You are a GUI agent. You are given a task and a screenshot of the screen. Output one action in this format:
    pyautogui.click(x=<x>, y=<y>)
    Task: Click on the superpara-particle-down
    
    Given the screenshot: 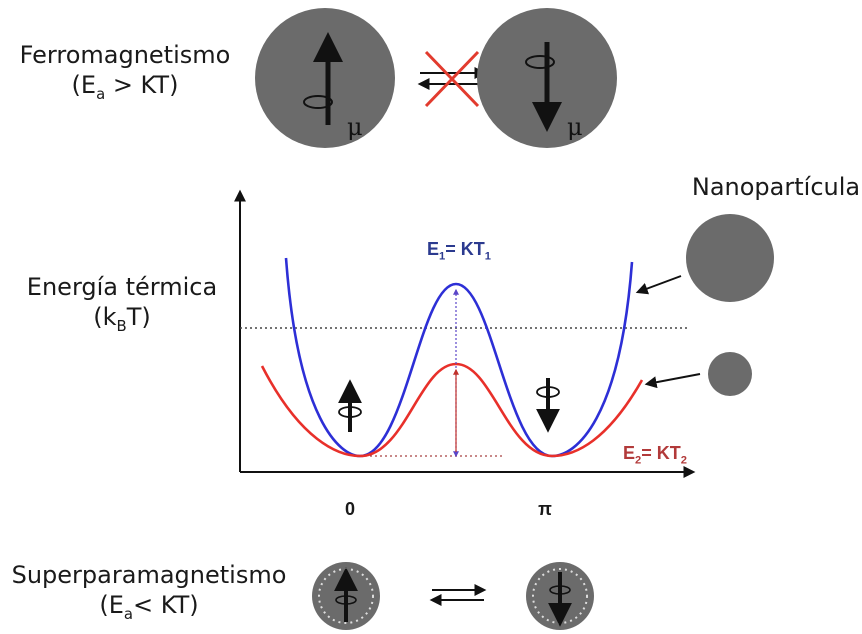 What is the action you would take?
    pyautogui.click(x=560, y=596)
    